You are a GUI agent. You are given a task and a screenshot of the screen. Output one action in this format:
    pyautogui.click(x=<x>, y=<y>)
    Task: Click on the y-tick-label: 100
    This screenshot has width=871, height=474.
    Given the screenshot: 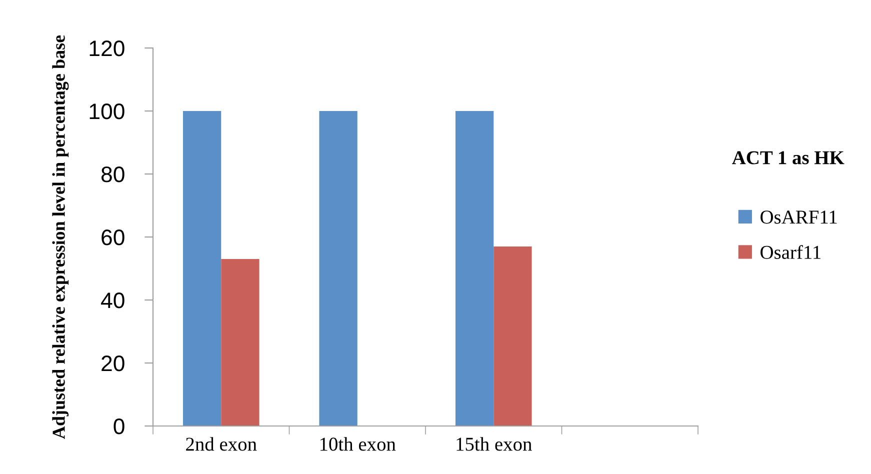 What is the action you would take?
    pyautogui.click(x=107, y=112)
    